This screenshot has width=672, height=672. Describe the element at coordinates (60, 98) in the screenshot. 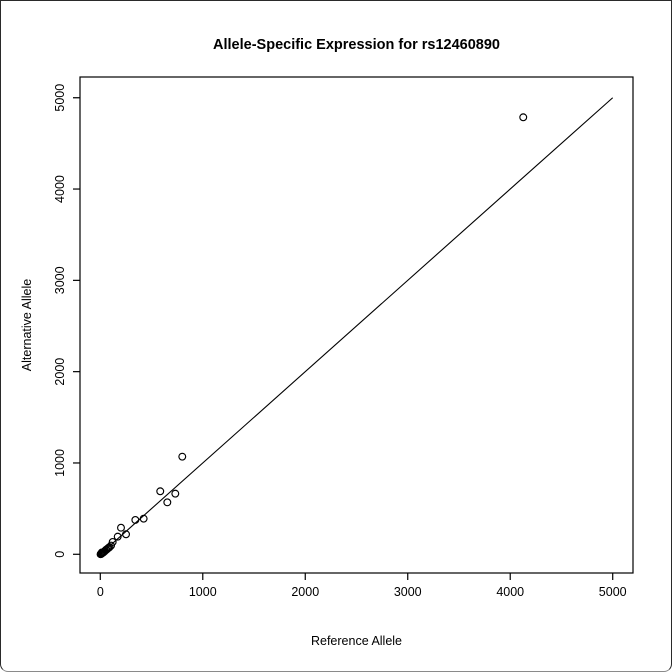

I see `y-tick-label: 5000` at that location.